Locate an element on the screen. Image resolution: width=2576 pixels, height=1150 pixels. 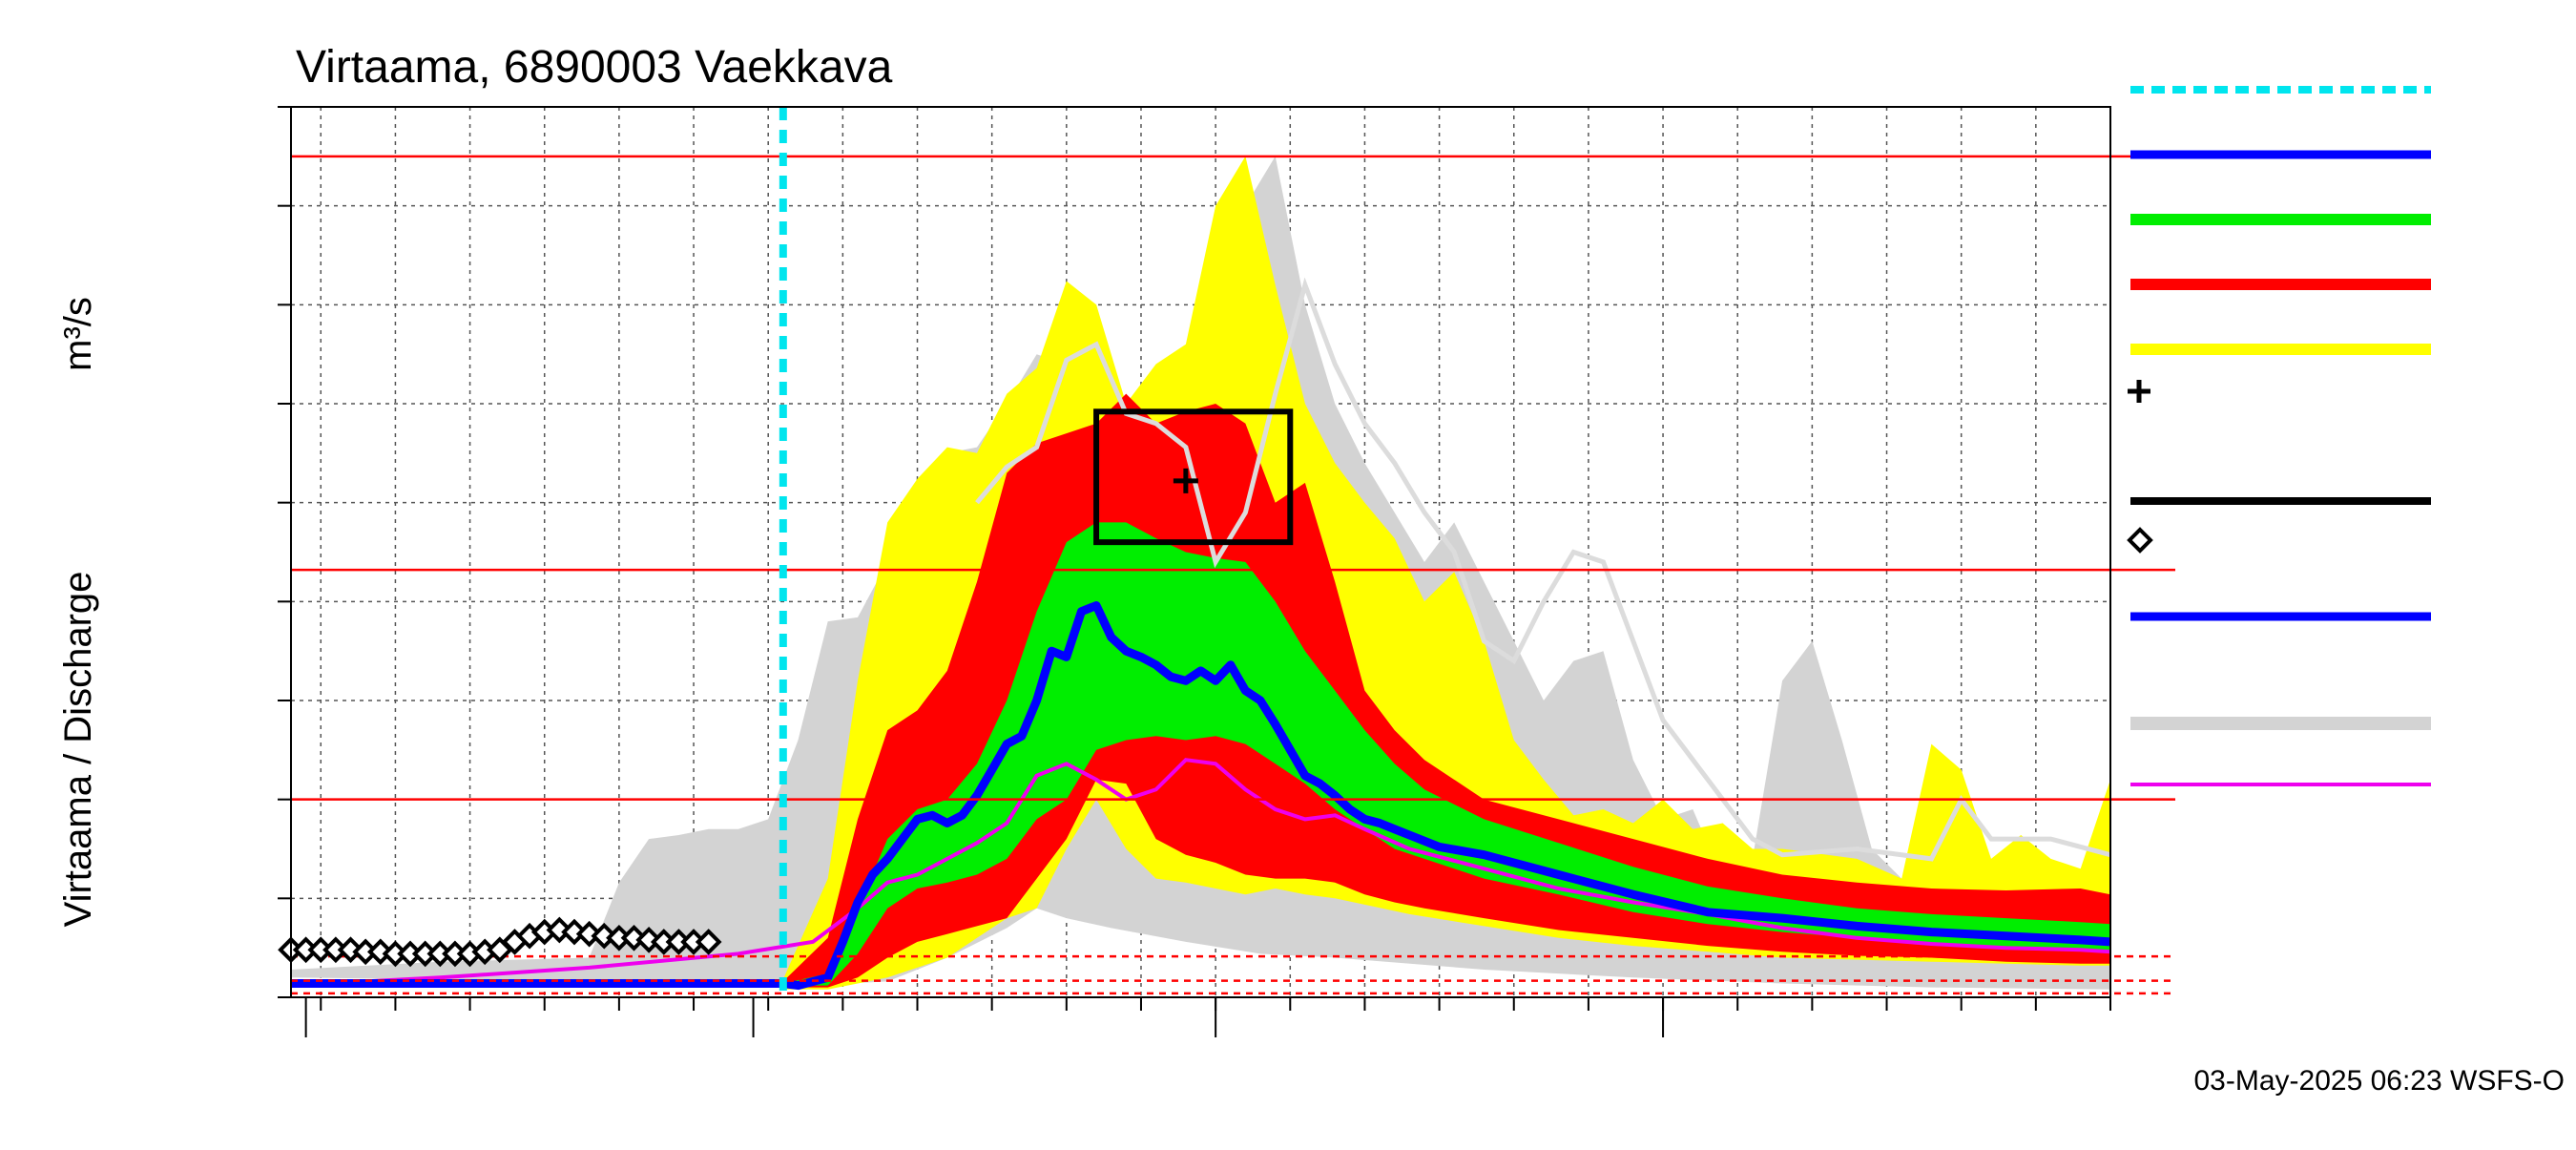
mean-peak-marker is located at coordinates (1185, 480).